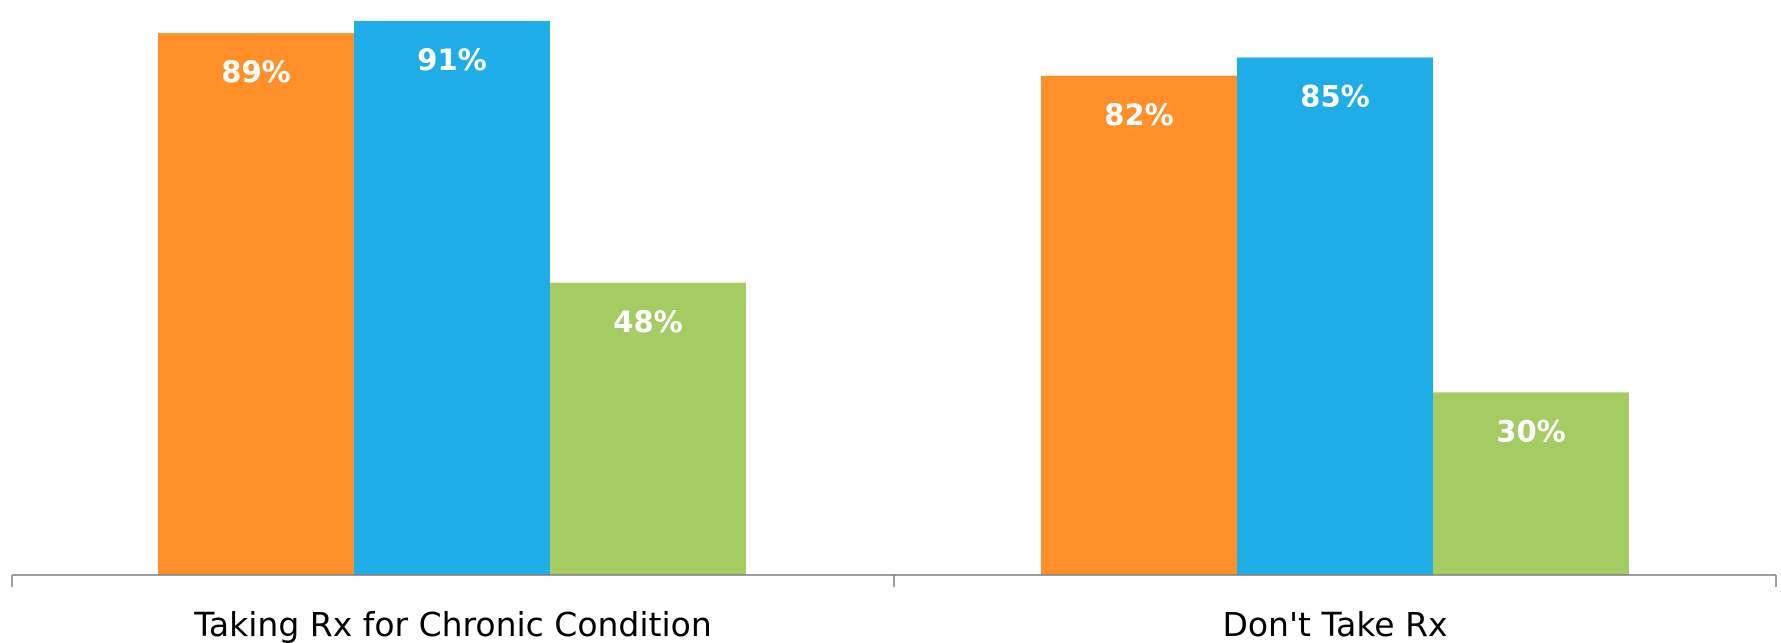 The height and width of the screenshot is (643, 1781). What do you see at coordinates (255, 72) in the screenshot?
I see `bar-value-label: 89%` at bounding box center [255, 72].